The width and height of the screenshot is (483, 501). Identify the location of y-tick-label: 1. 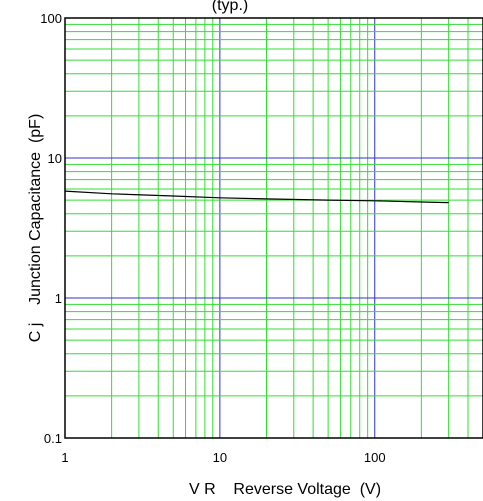
(58, 298).